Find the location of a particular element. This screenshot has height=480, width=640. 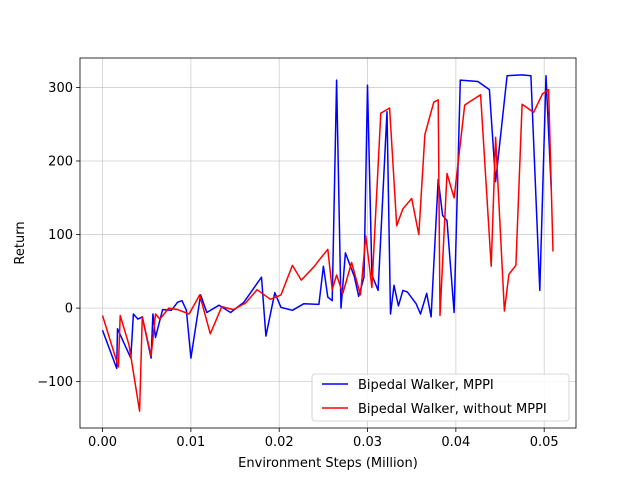

y-tick-label: 100 is located at coordinates (60, 235).